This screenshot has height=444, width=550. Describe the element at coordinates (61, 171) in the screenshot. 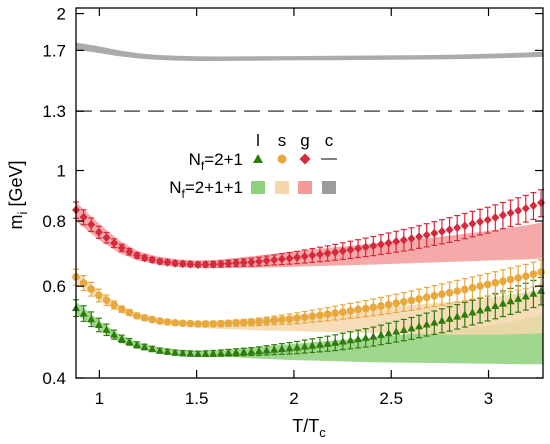

I see `y-tick-label: 1` at that location.